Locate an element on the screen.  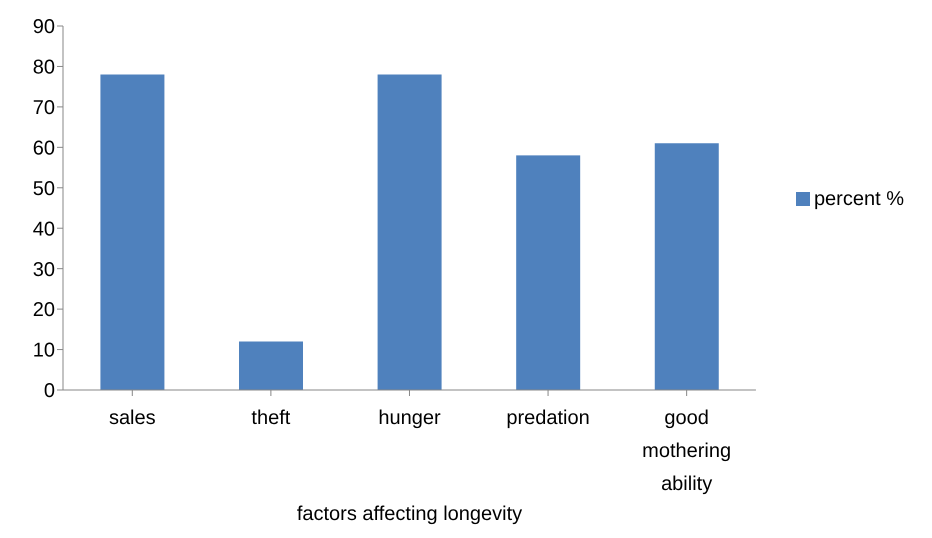
y-tick-label: 10 is located at coordinates (43, 351).